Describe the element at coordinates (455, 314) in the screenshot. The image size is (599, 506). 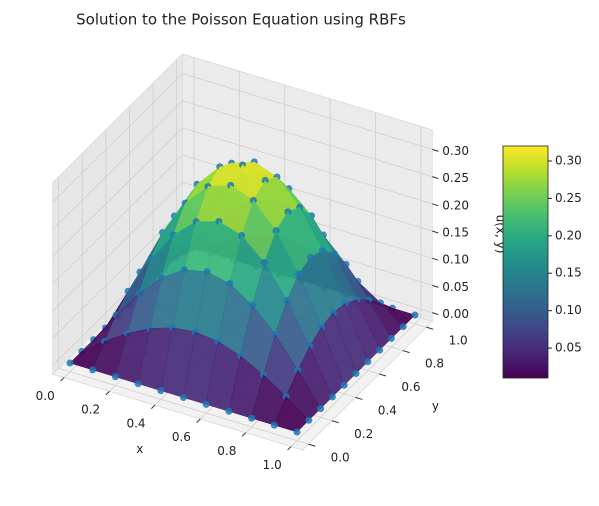
I see `z-tick-label: 0.00` at that location.